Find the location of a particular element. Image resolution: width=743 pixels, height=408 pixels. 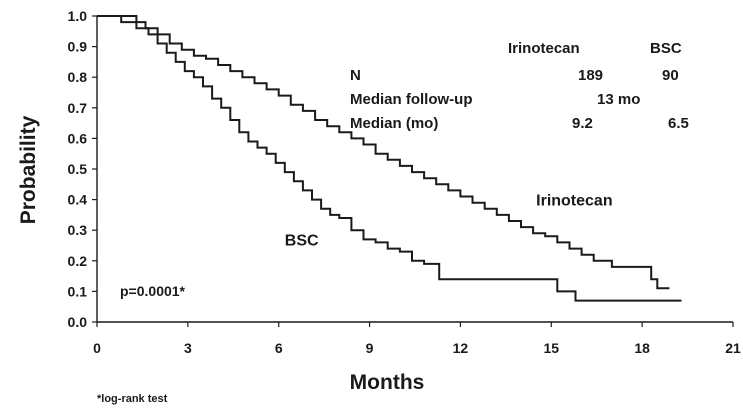

y-tick-label: 0.1 is located at coordinates (78, 291).